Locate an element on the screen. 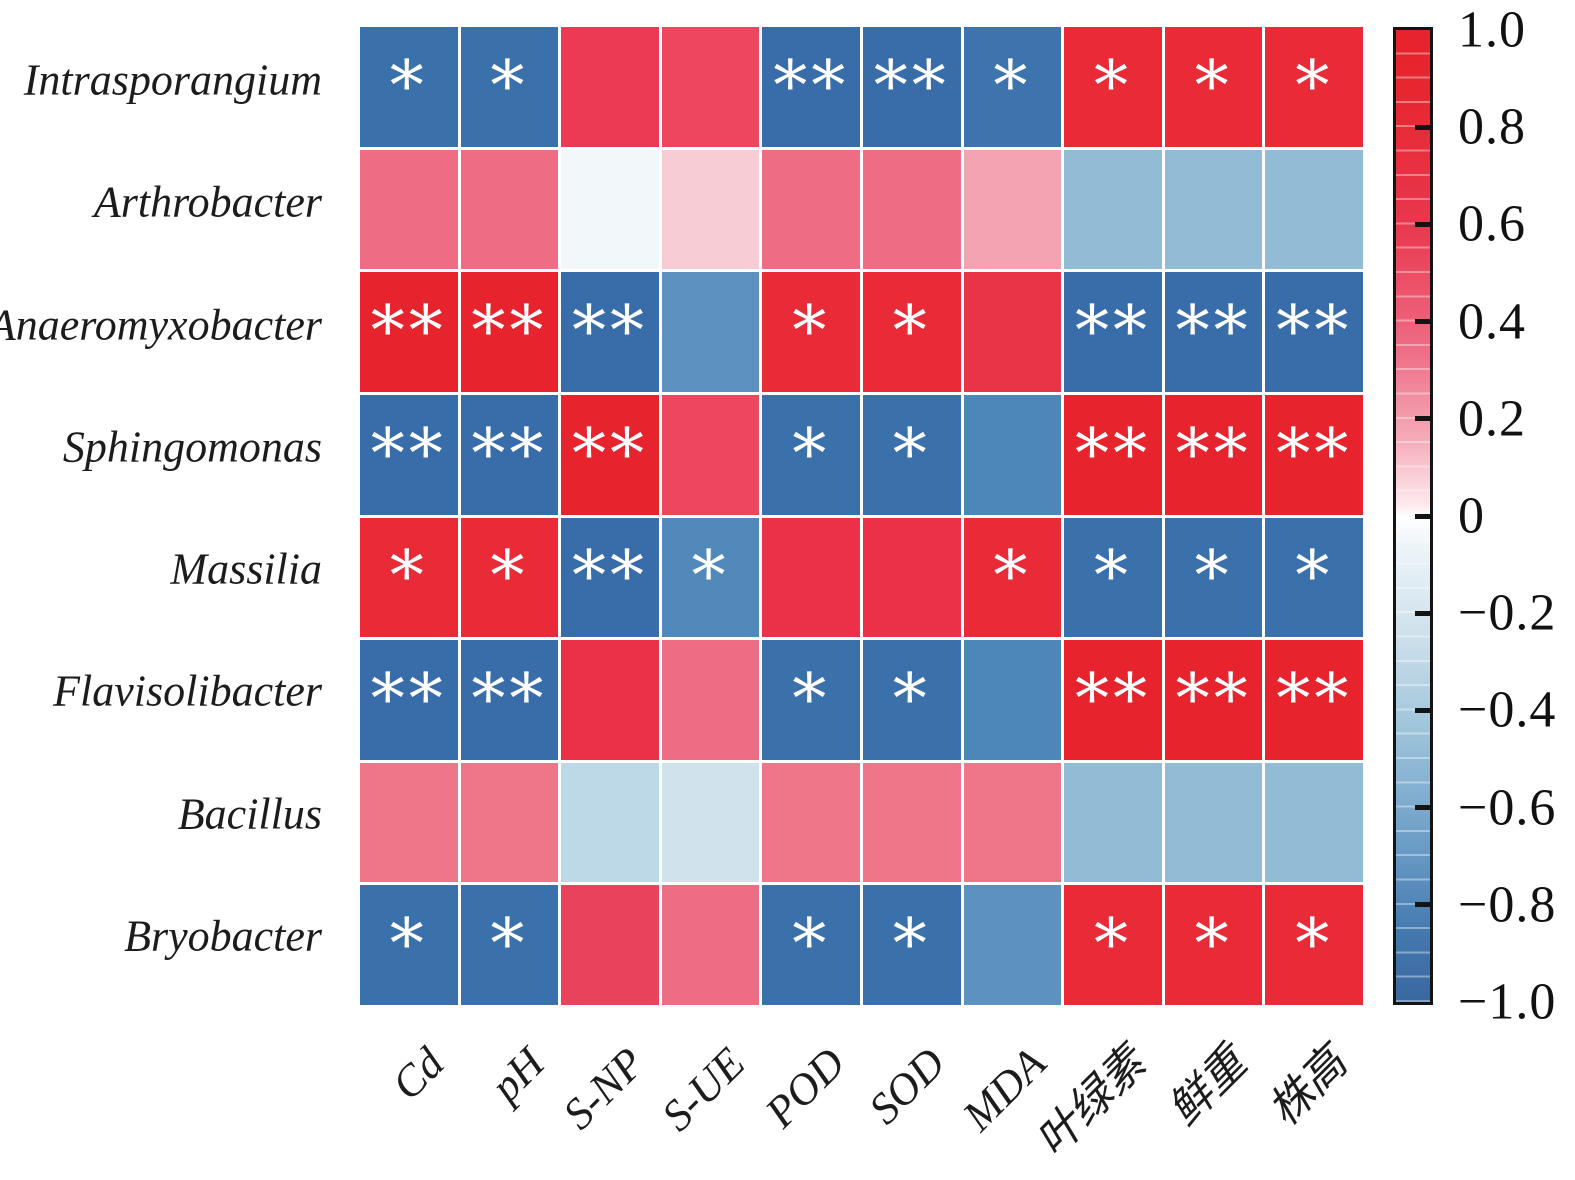 The height and width of the screenshot is (1180, 1575). column-label: 叶绿素 is located at coordinates (1091, 1102).